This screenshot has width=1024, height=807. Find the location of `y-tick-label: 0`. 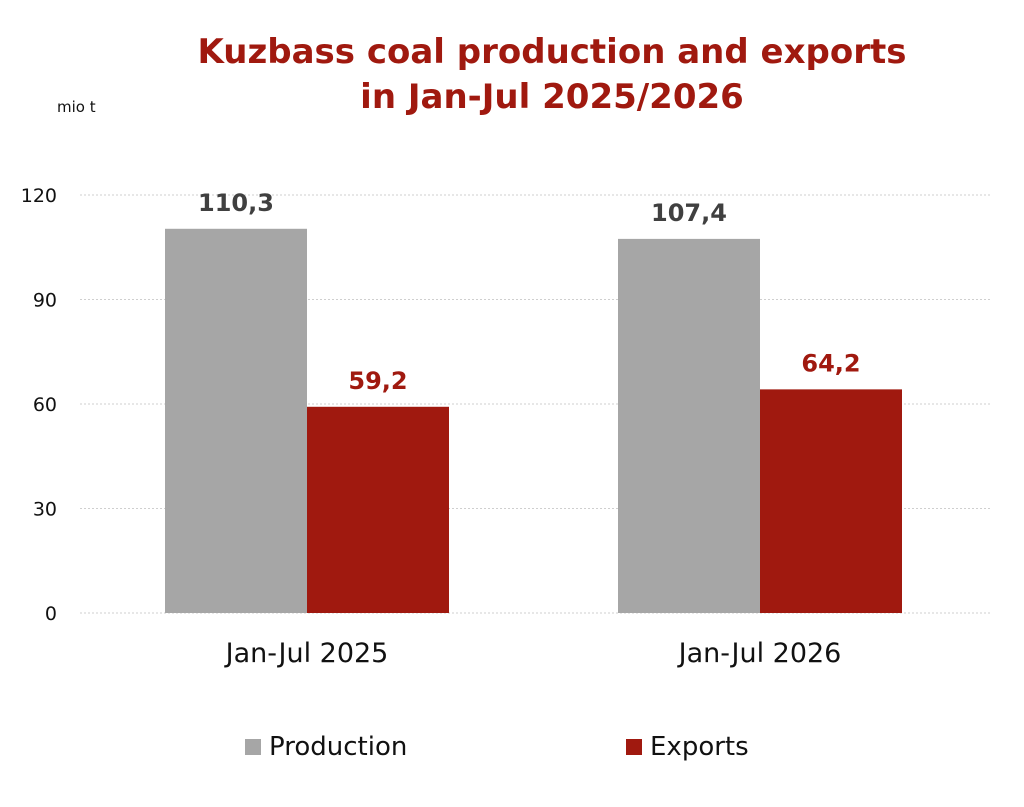

y-tick-label: 0 is located at coordinates (51, 614).